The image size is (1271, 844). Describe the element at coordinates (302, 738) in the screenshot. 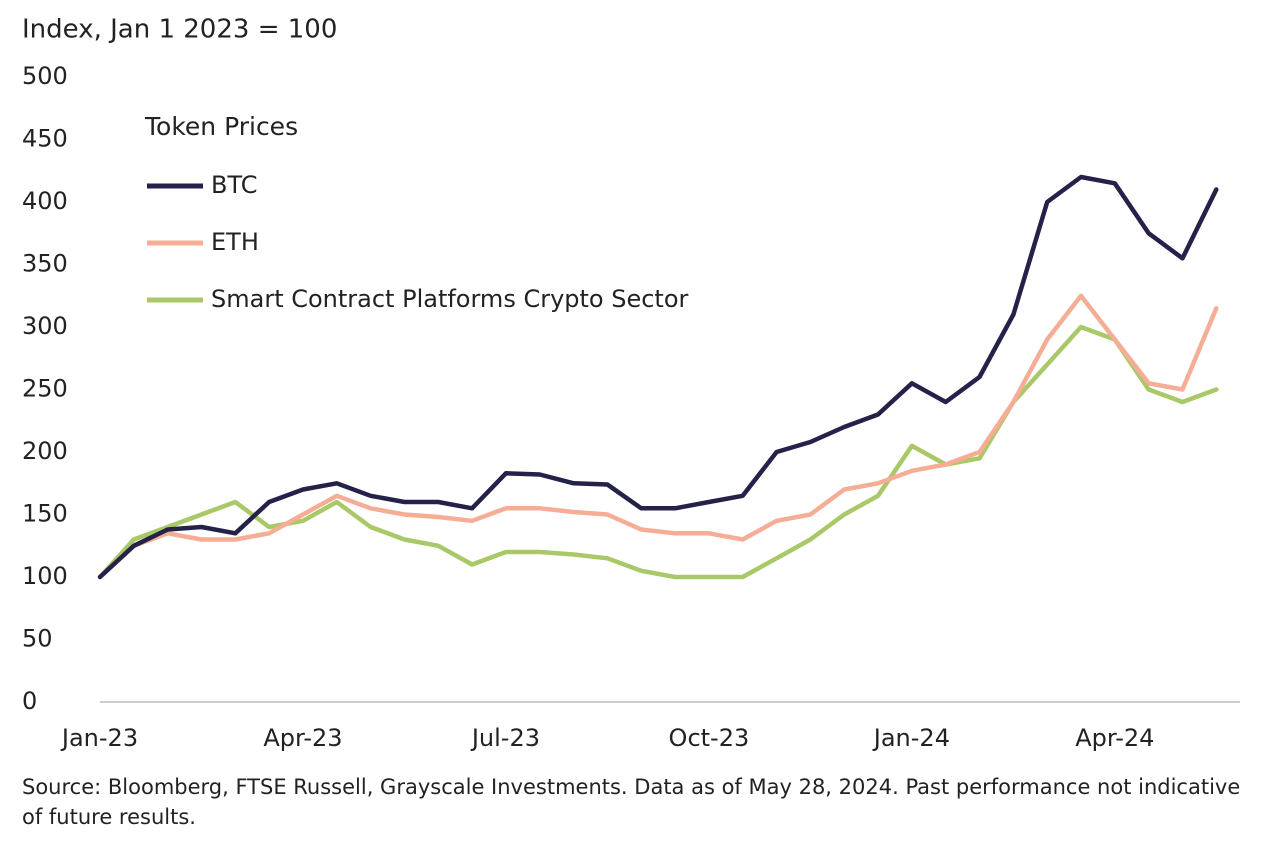

I see `x-tick-label: Apr-23` at that location.